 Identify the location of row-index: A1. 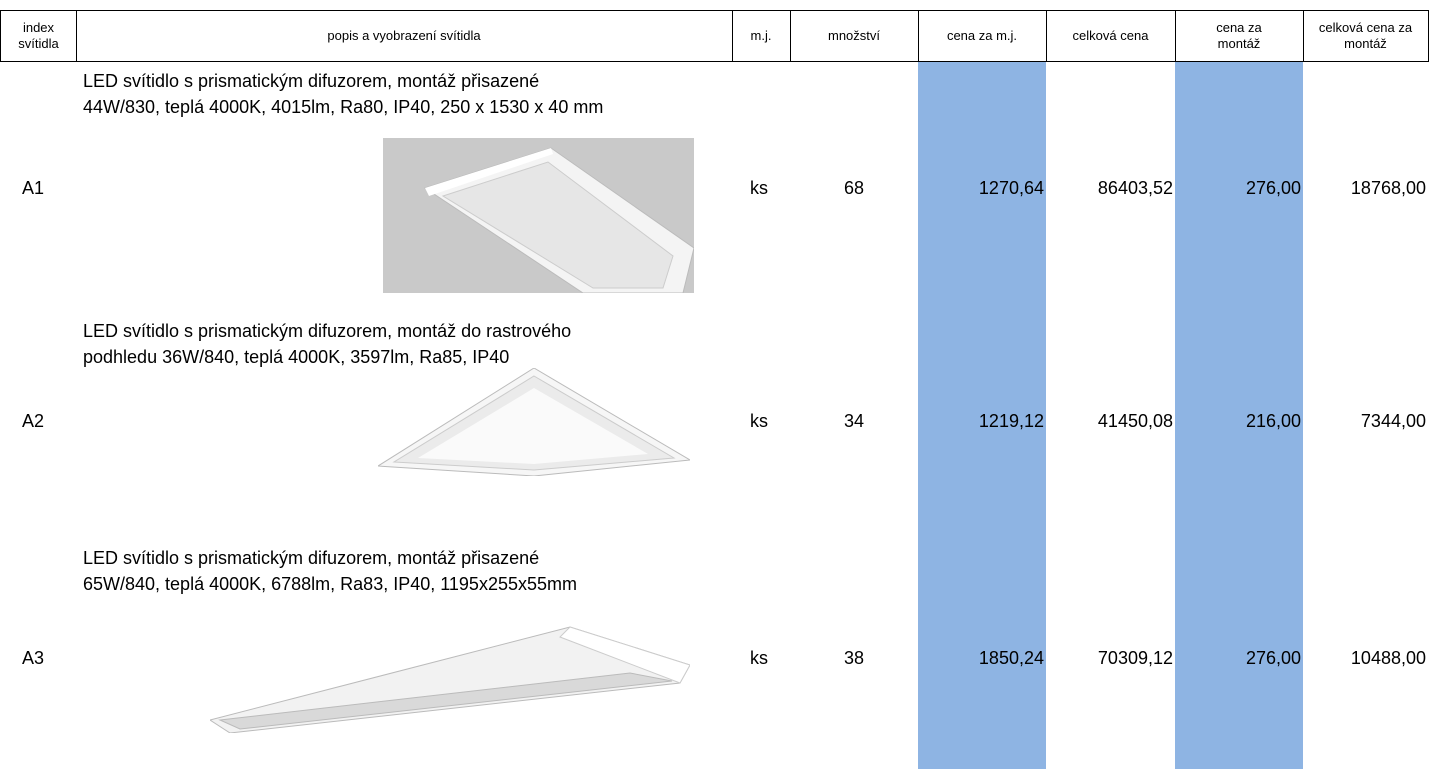
(33, 188).